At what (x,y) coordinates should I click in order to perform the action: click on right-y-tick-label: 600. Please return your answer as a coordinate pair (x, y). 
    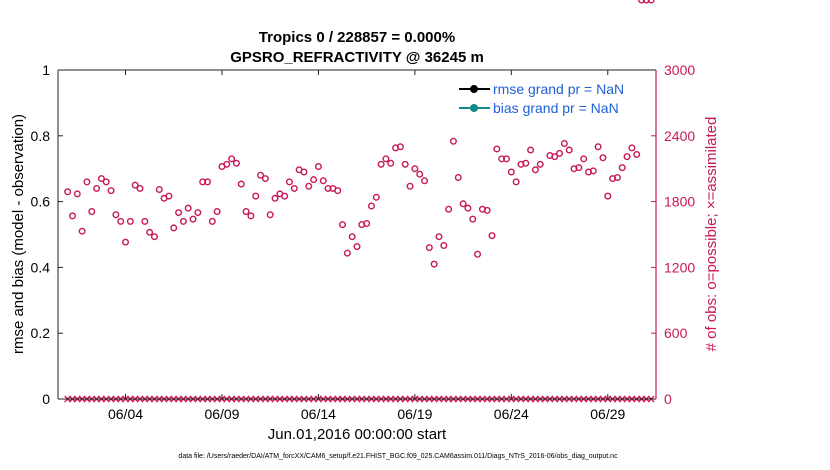
    Looking at the image, I should click on (676, 333).